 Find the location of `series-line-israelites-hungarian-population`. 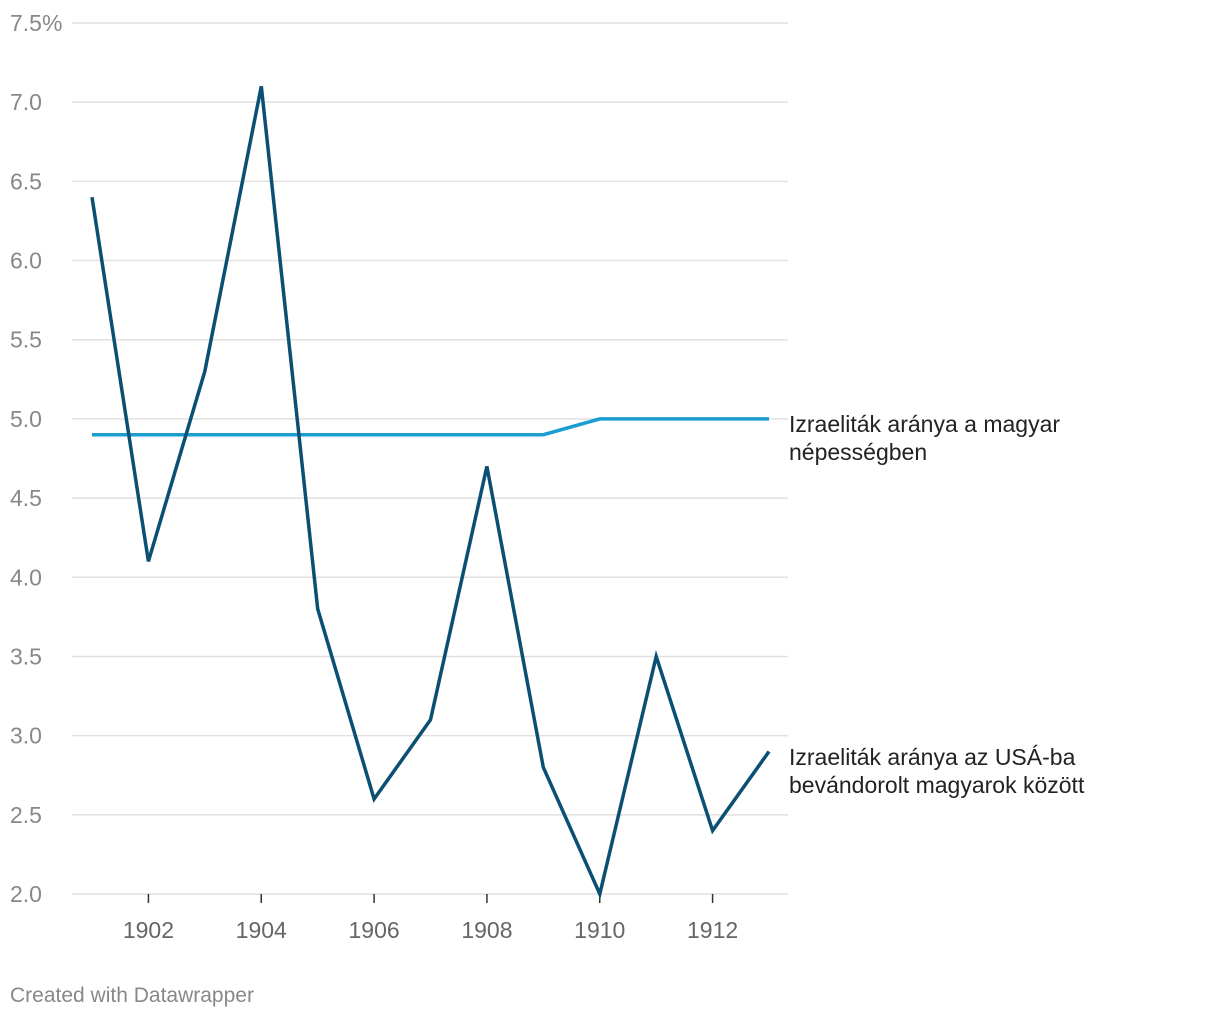

series-line-israelites-hungarian-population is located at coordinates (430, 427).